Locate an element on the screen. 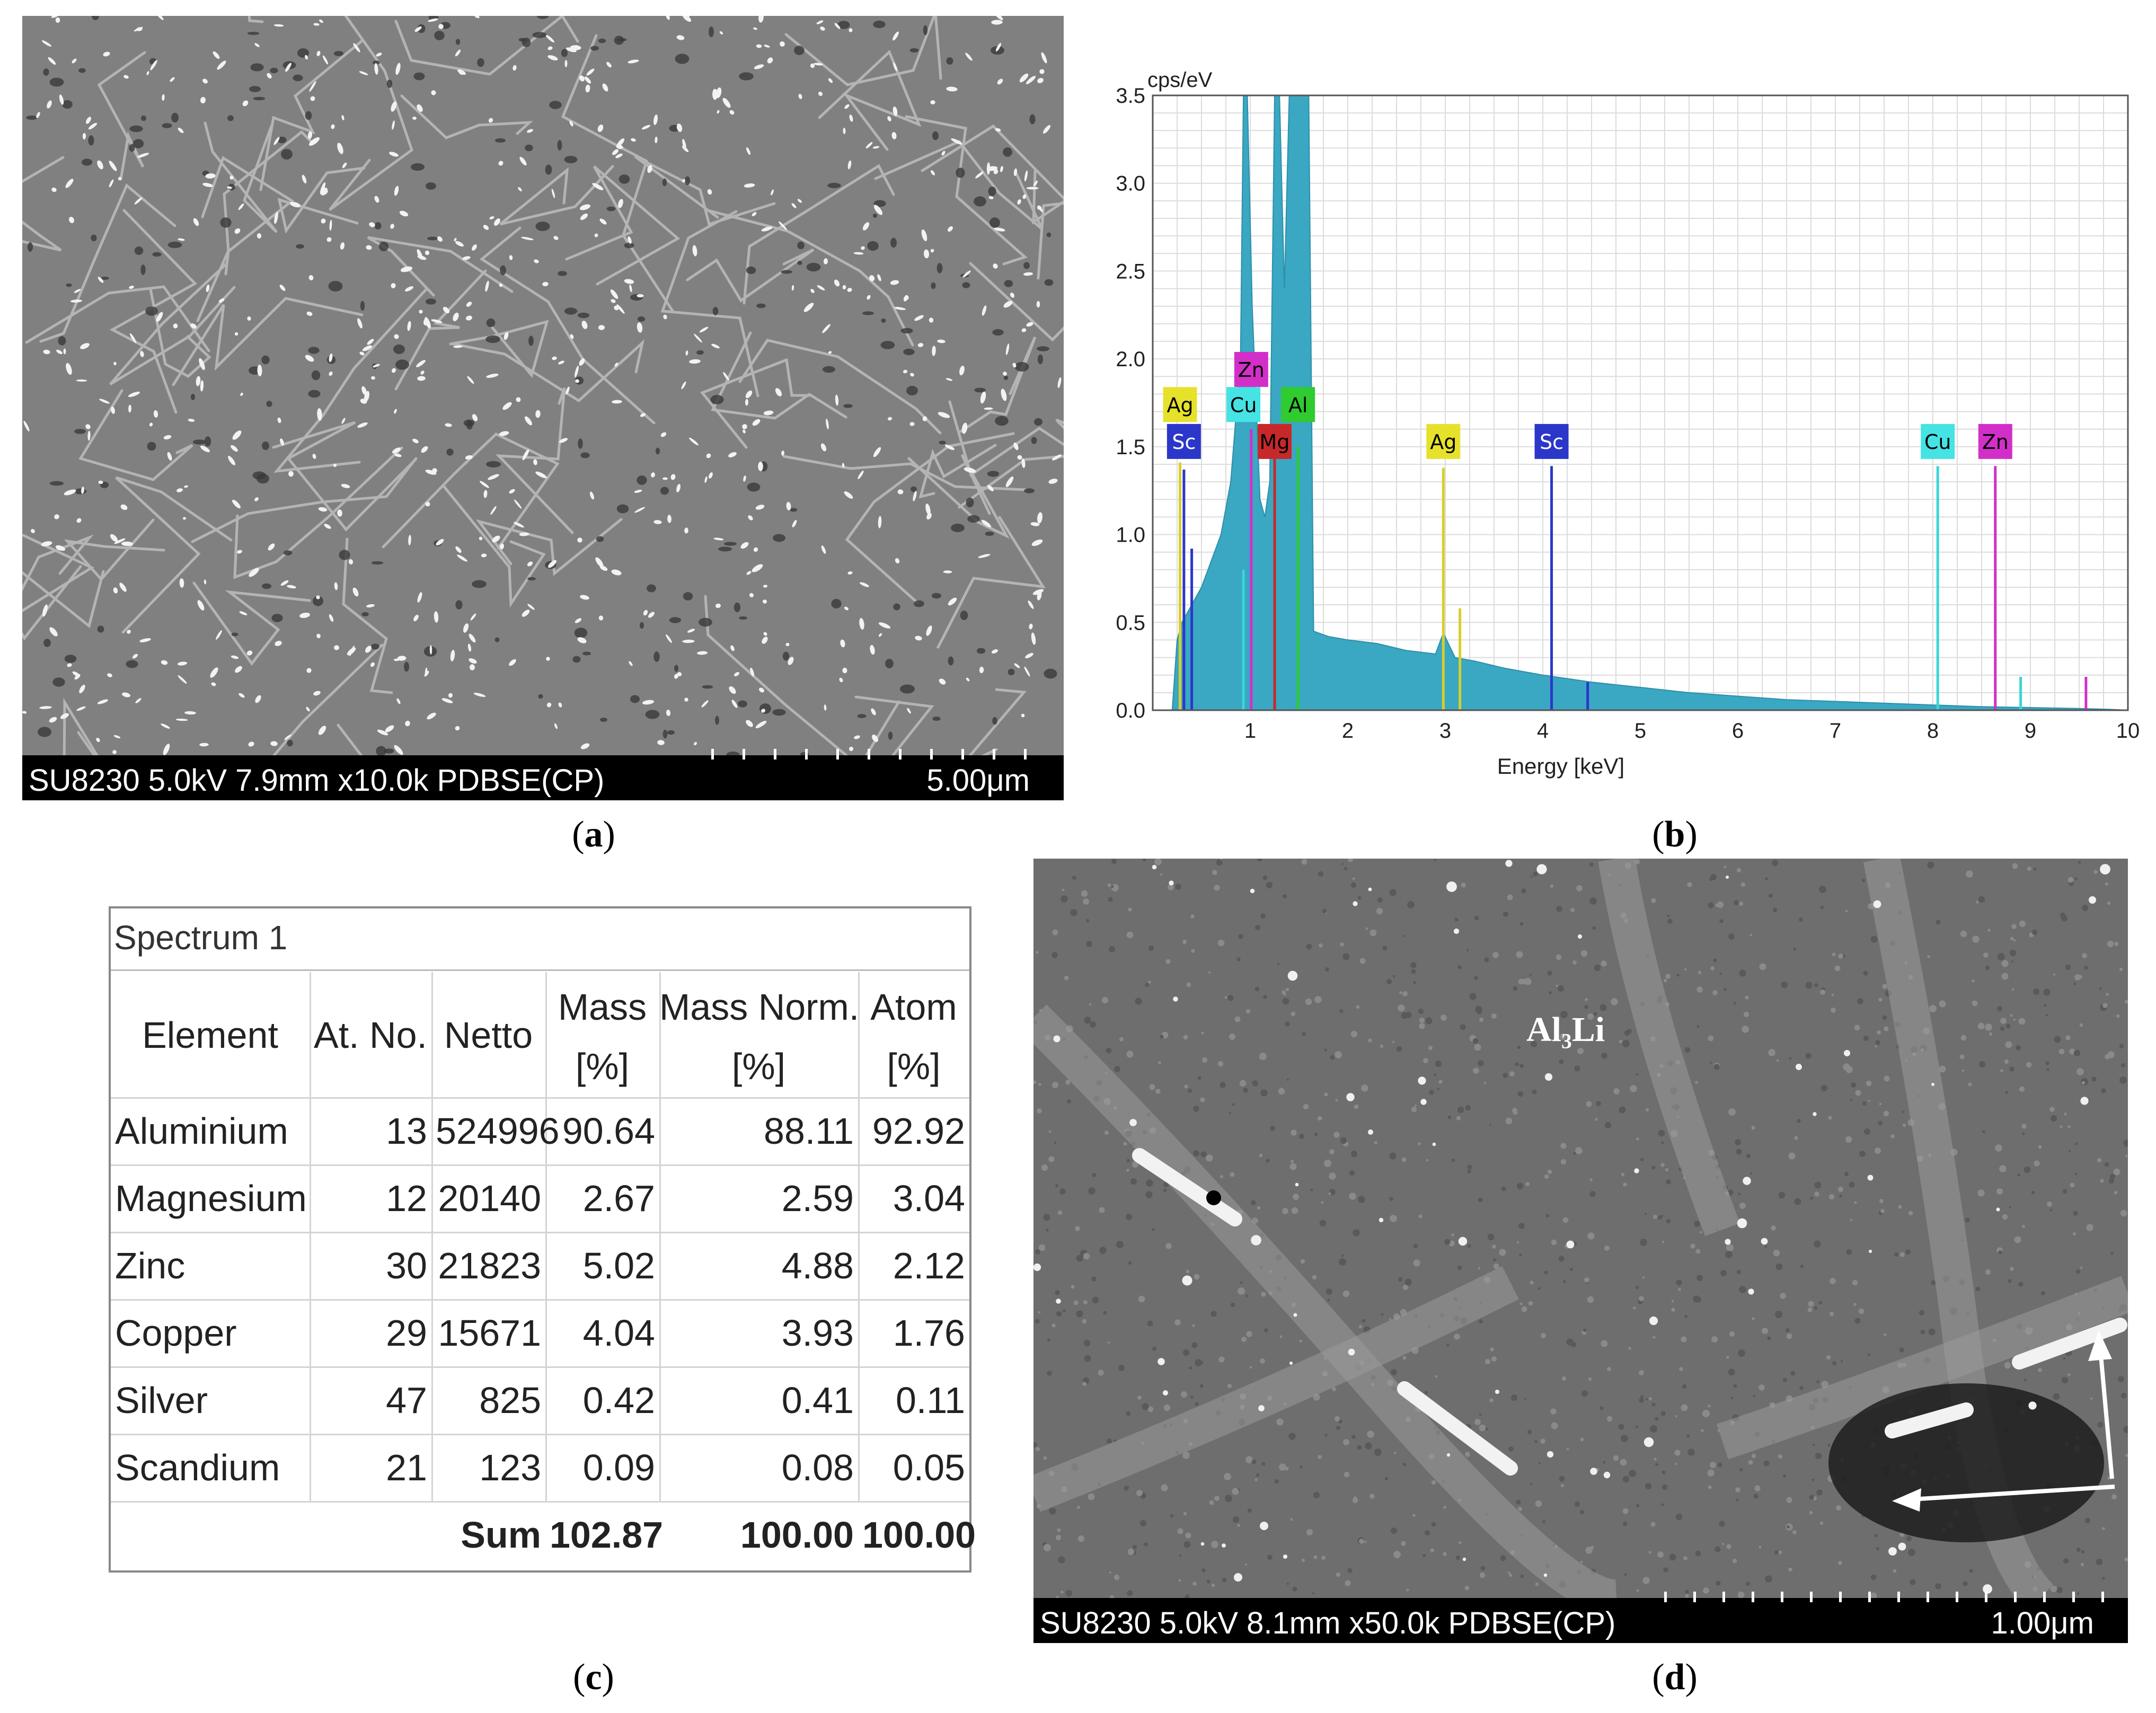 This screenshot has height=1713, width=2156. grain-boundary is located at coordinates (245, 239).